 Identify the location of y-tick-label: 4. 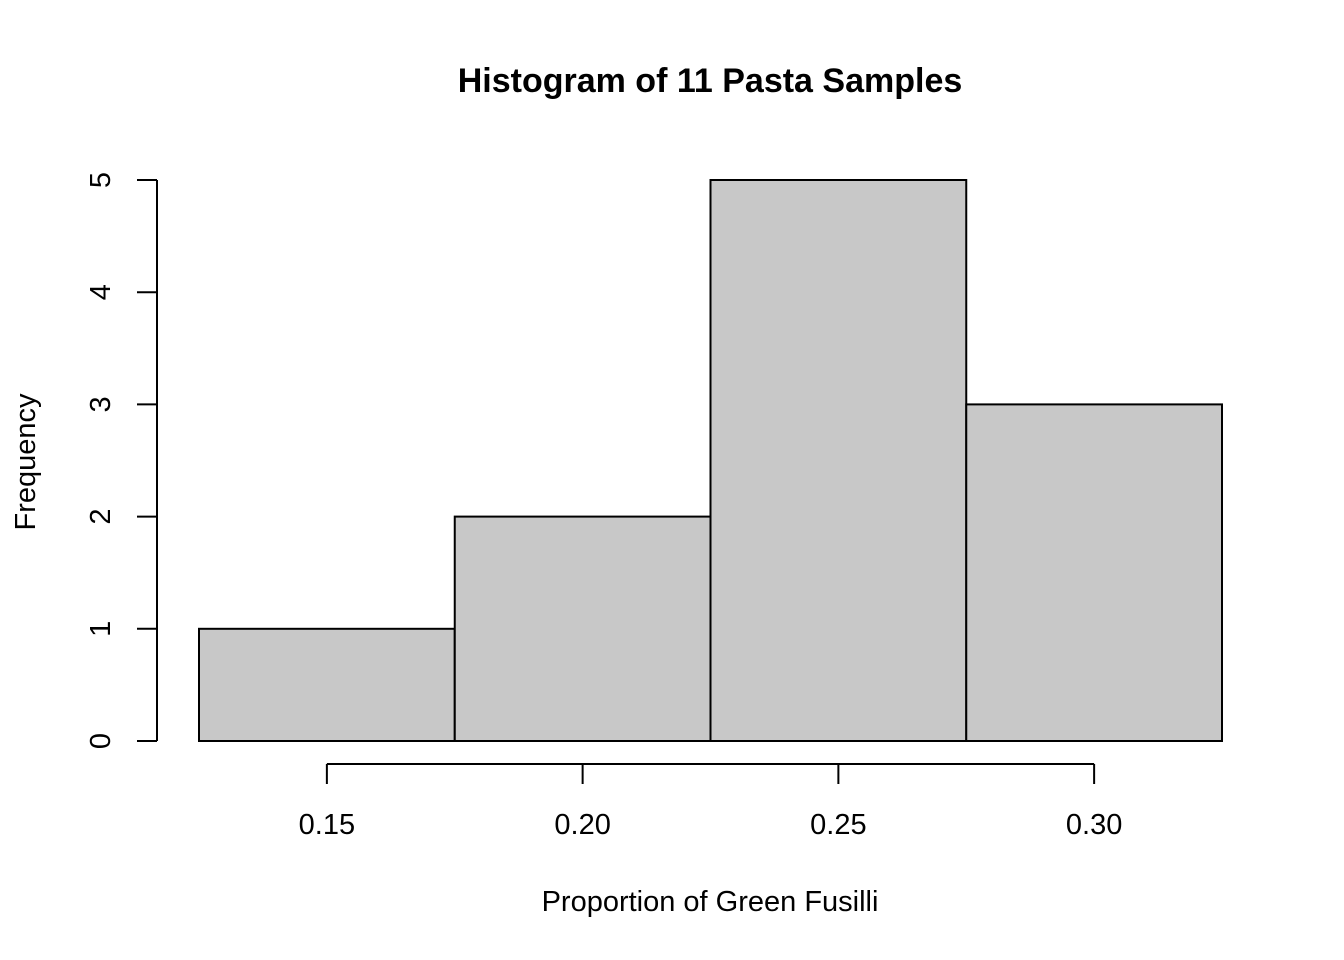
(101, 292).